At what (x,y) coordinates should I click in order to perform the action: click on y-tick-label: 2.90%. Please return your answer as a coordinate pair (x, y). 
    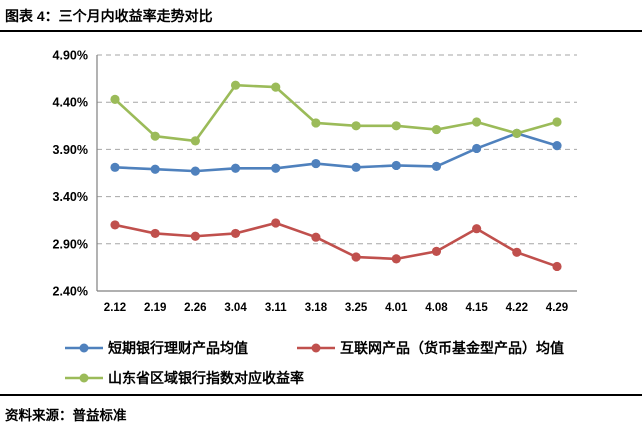
    Looking at the image, I should click on (70, 244).